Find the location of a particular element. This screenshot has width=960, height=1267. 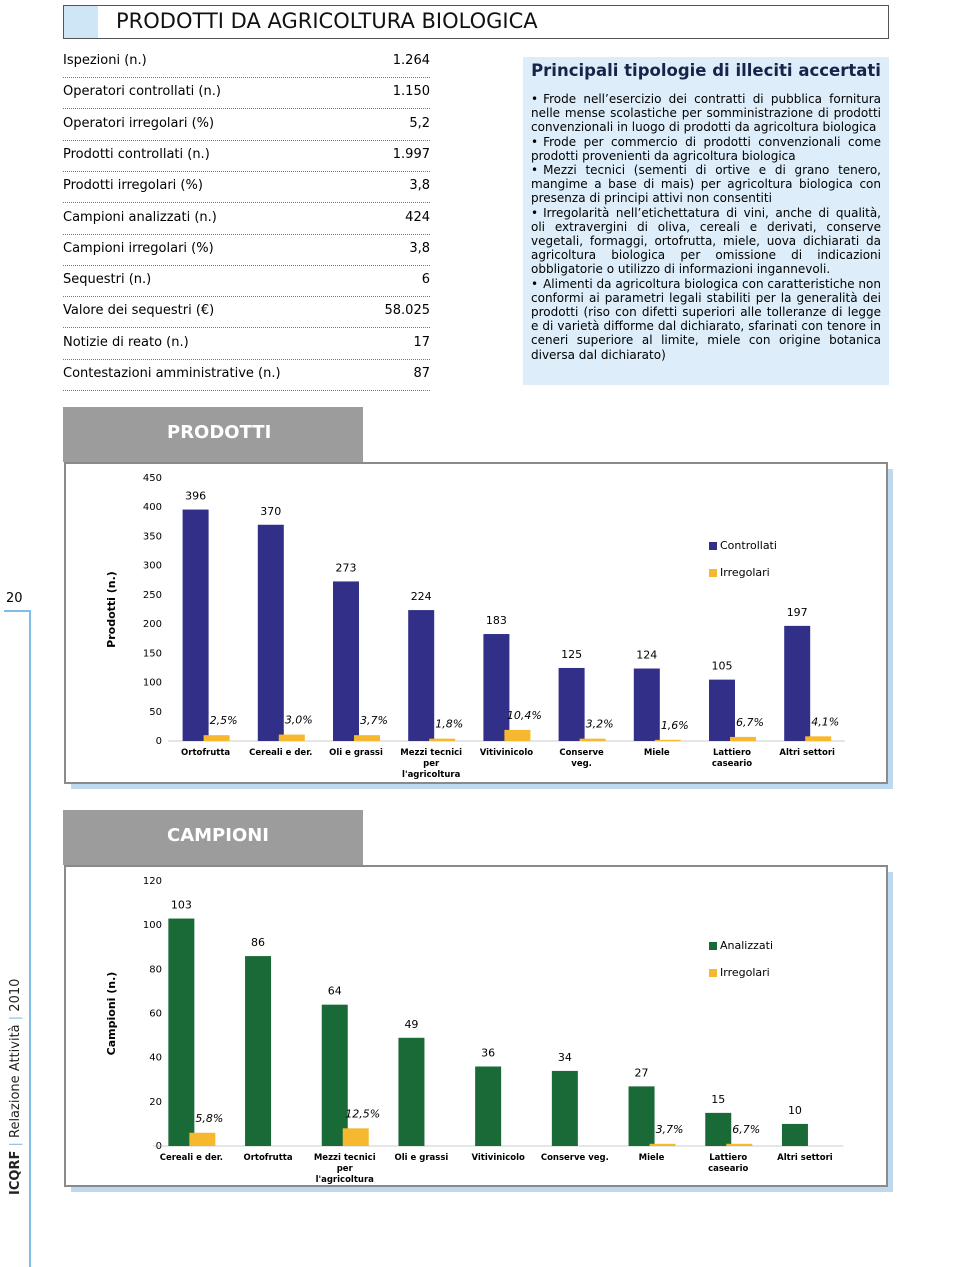

data-label: 86 is located at coordinates (258, 942).